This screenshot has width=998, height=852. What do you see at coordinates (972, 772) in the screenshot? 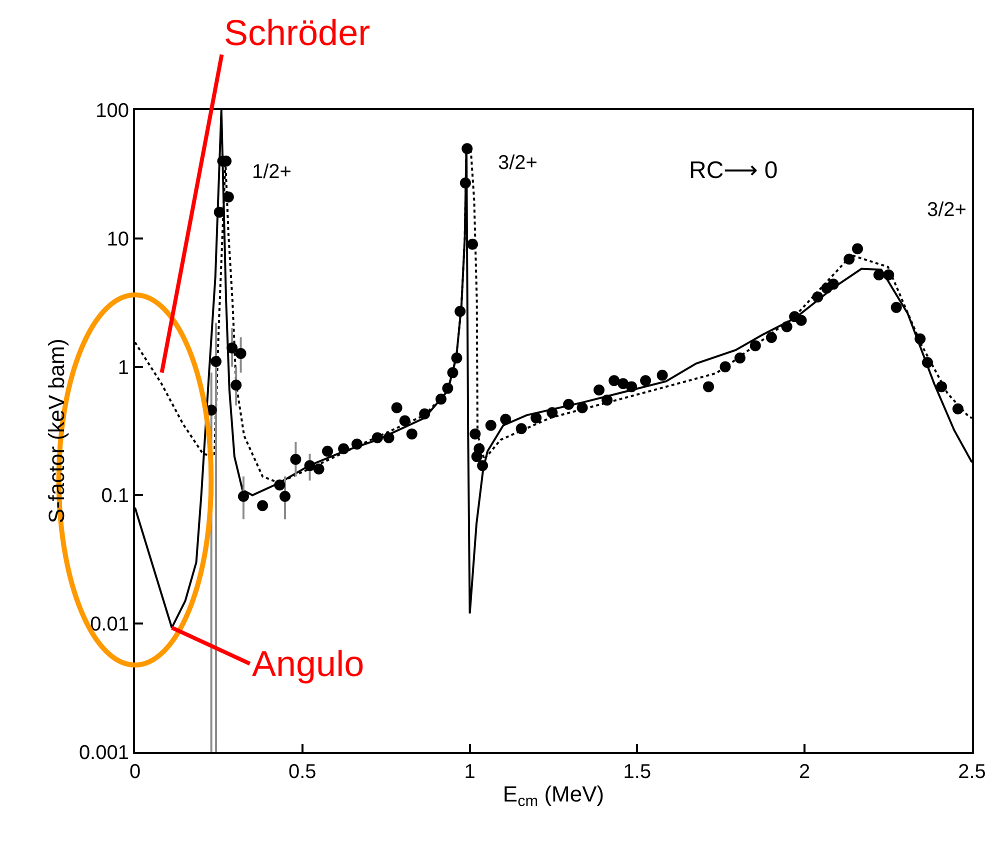
I see `x-tick-label: 2.5` at bounding box center [972, 772].